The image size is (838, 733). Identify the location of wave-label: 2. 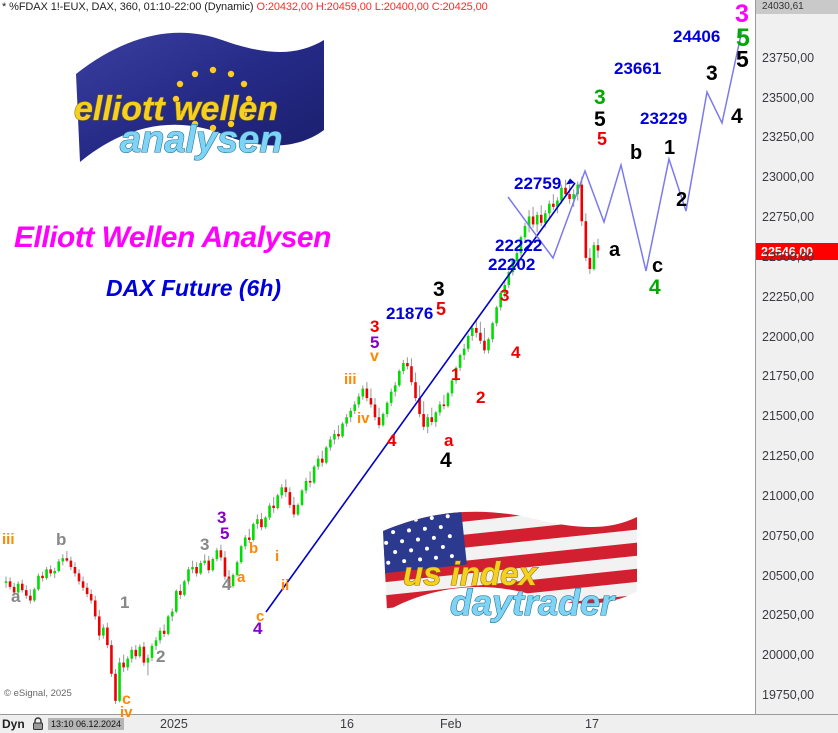
(161, 656).